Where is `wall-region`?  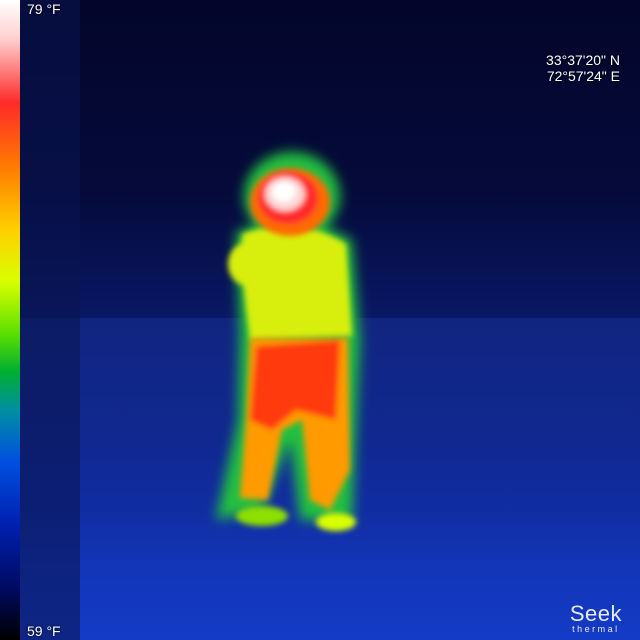
wall-region is located at coordinates (50, 320).